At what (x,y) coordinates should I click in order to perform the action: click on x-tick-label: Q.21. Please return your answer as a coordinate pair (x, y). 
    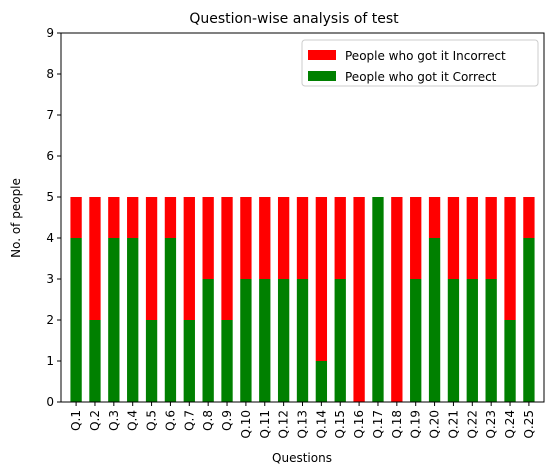
    Looking at the image, I should click on (453, 424).